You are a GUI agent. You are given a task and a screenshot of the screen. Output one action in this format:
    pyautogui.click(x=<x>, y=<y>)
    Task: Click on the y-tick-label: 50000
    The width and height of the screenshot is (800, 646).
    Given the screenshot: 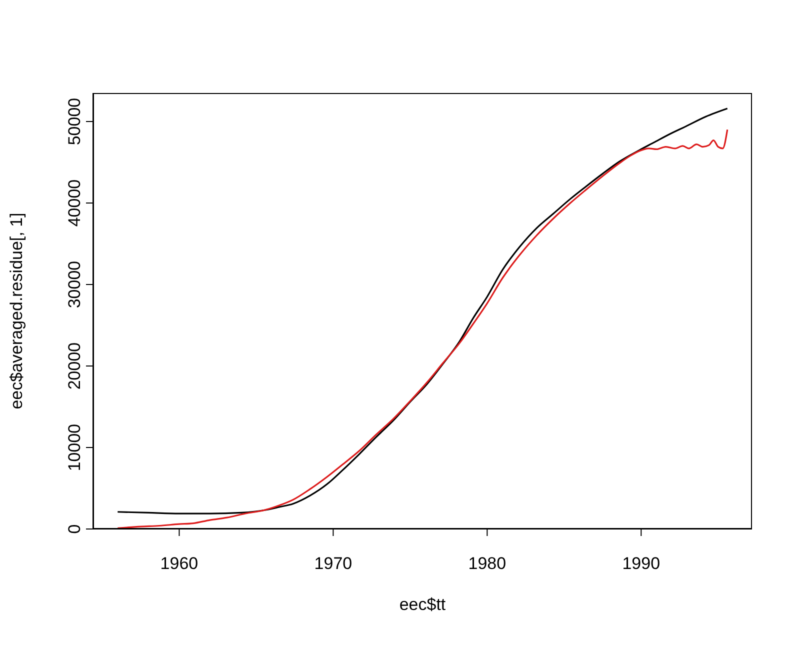 What is the action you would take?
    pyautogui.click(x=74, y=122)
    